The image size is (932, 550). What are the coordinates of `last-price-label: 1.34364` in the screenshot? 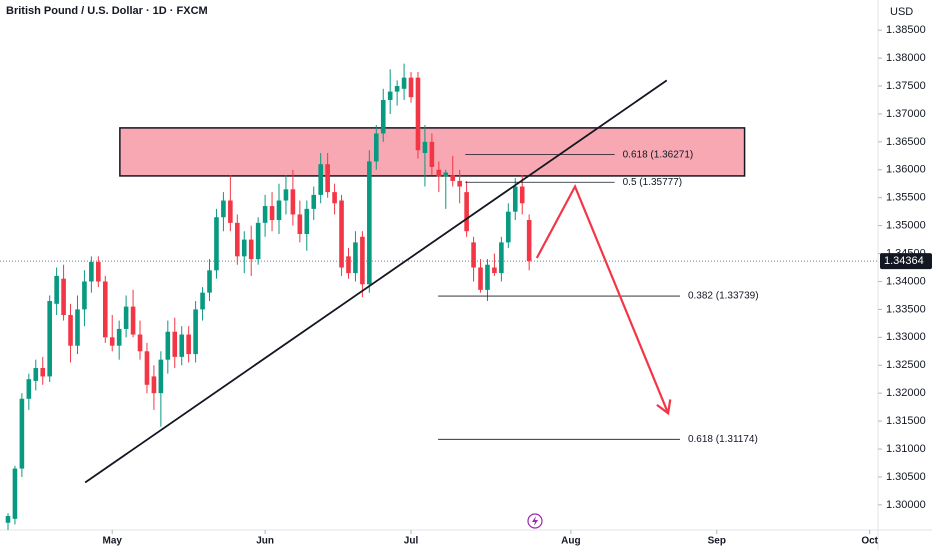 It's located at (904, 261).